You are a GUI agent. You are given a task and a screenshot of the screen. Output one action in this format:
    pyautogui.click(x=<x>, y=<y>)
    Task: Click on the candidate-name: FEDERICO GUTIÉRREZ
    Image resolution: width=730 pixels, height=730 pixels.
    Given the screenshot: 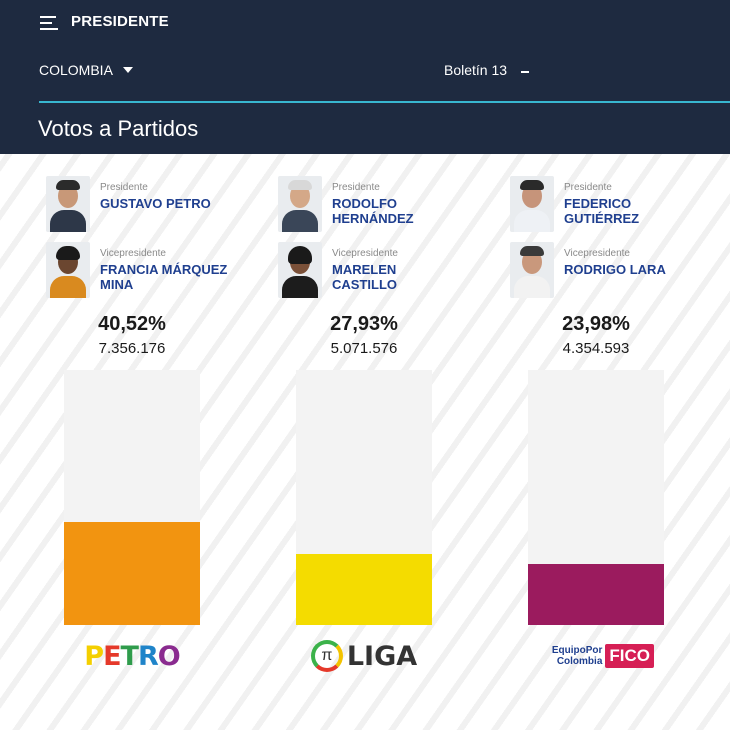 What is the action you would take?
    pyautogui.click(x=602, y=211)
    